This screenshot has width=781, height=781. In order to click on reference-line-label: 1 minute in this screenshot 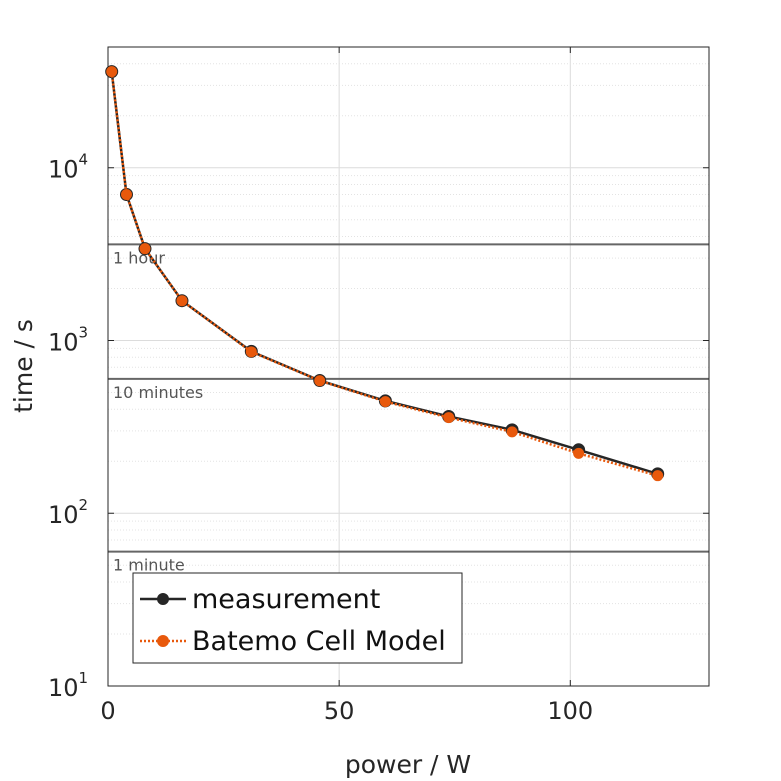, I will do `click(149, 565)`.